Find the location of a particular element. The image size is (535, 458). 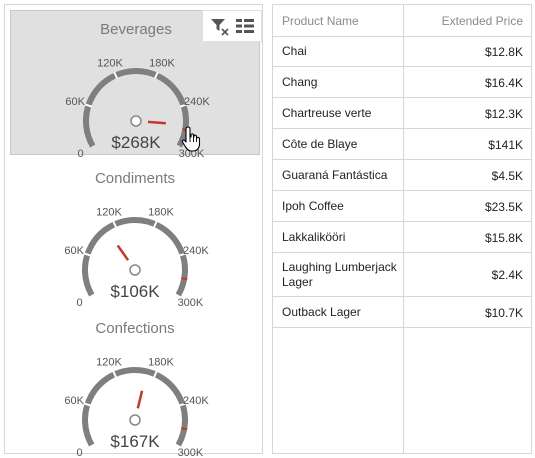

column-divider is located at coordinates (403, 229).